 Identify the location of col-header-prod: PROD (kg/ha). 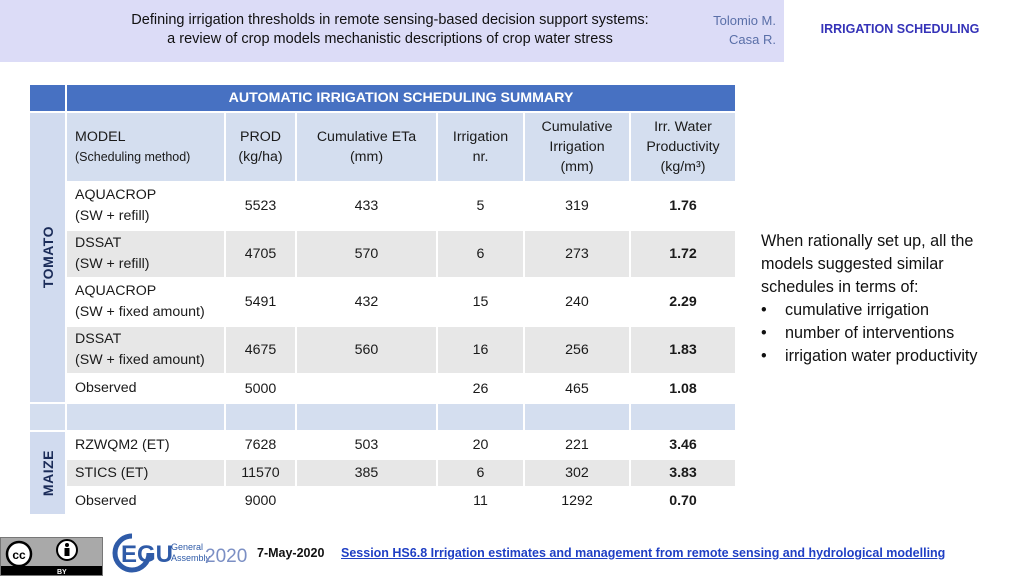
(260, 147).